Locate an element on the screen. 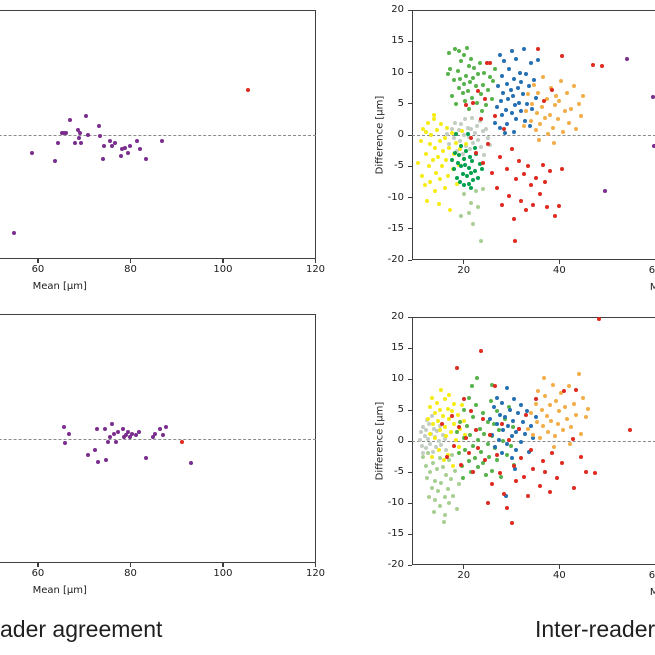  x-tick-label: 100 is located at coordinates (223, 269).